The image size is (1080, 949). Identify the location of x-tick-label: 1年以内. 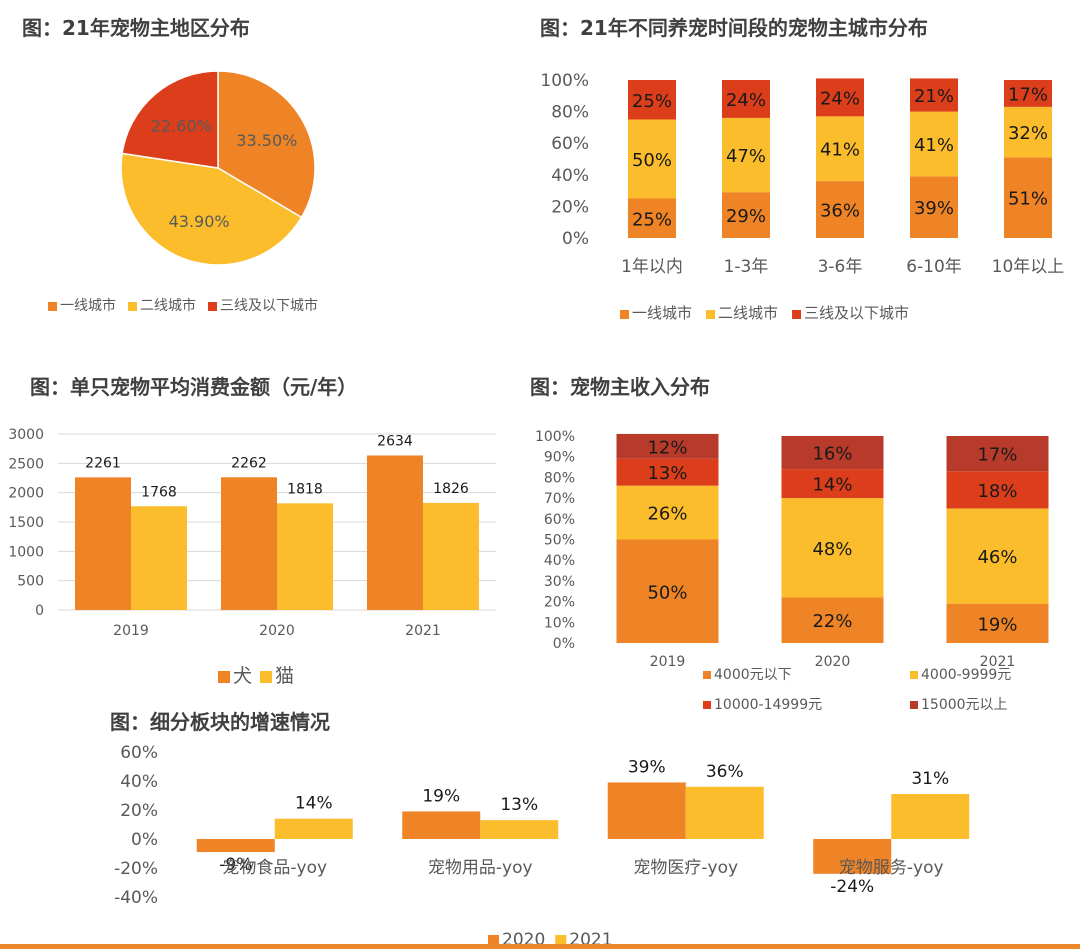
(652, 267).